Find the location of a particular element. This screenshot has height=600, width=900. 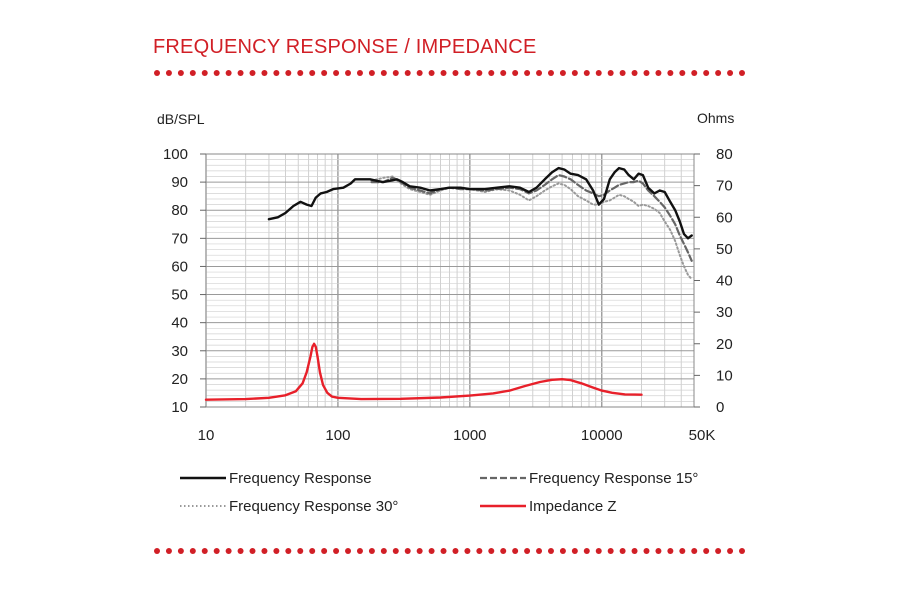

y-left-tick-label: 50 is located at coordinates (179, 295).